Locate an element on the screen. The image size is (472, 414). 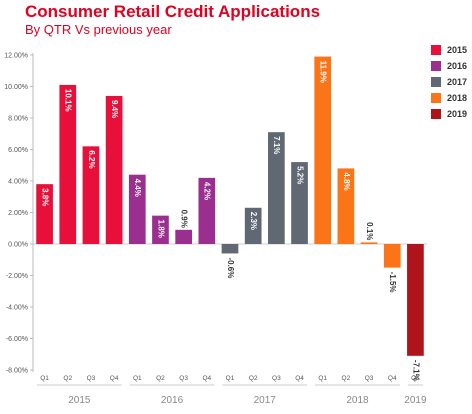
legend-item: 2018 is located at coordinates (449, 98).